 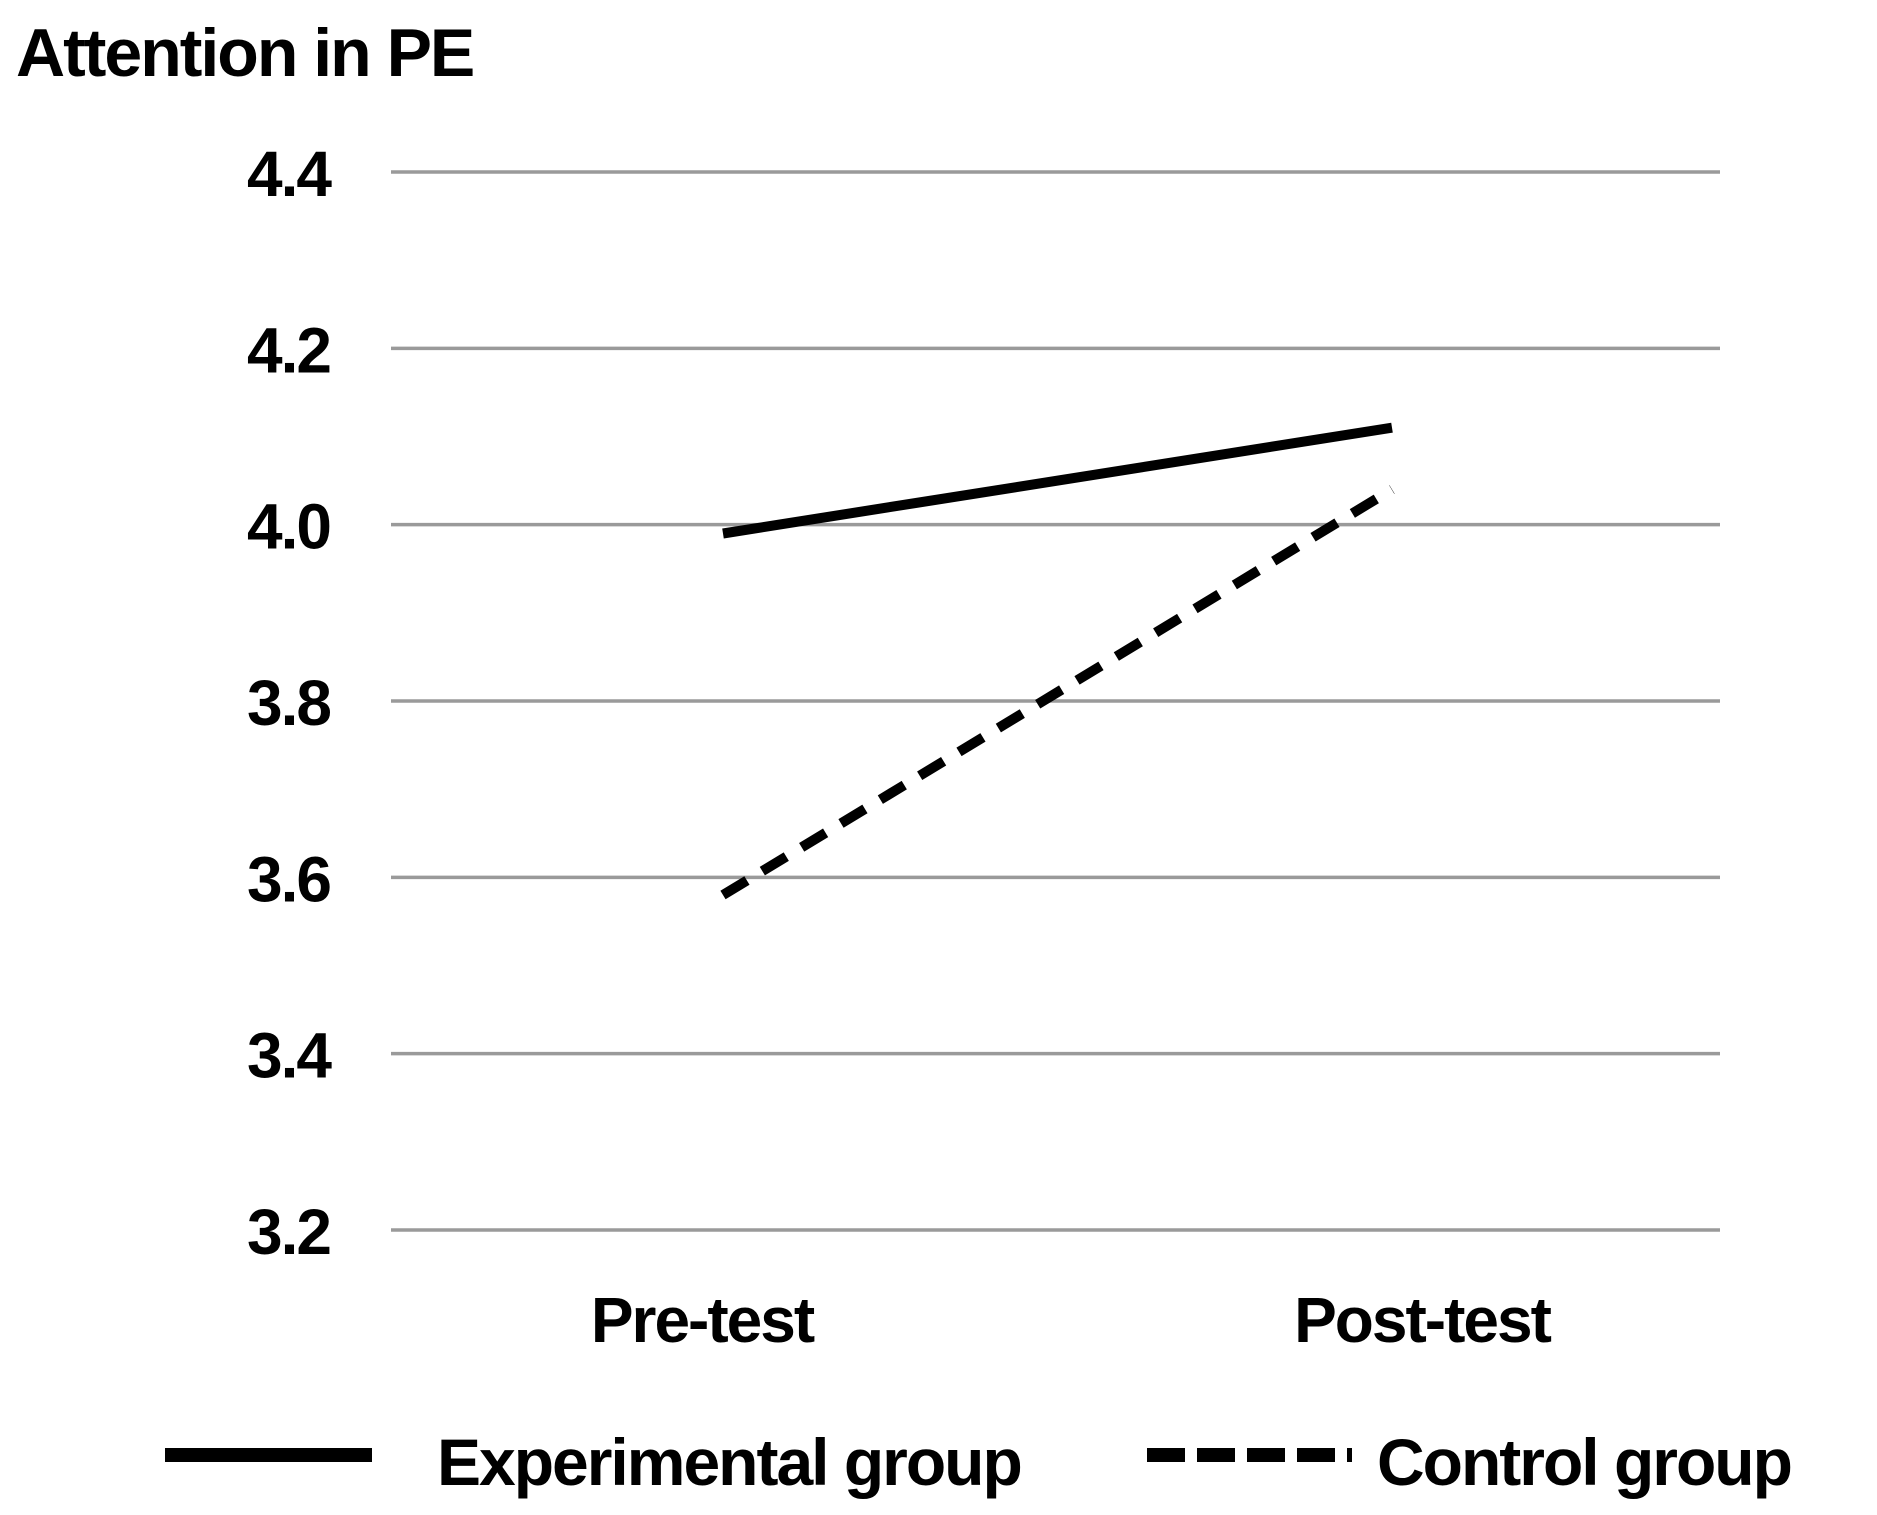 I want to click on y-axis-tick-label: 3.6, so click(x=288, y=879).